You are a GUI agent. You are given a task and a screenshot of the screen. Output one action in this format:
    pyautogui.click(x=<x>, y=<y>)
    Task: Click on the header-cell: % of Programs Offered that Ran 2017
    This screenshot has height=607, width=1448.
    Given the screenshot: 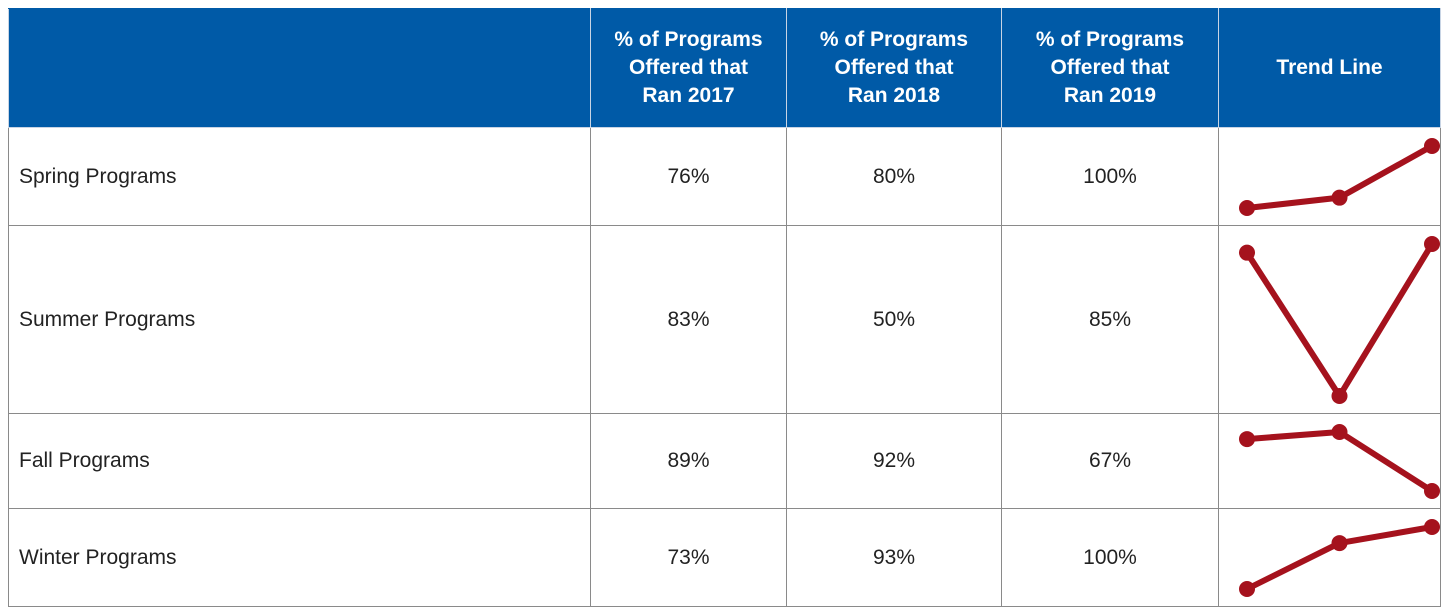 What is the action you would take?
    pyautogui.click(x=688, y=68)
    